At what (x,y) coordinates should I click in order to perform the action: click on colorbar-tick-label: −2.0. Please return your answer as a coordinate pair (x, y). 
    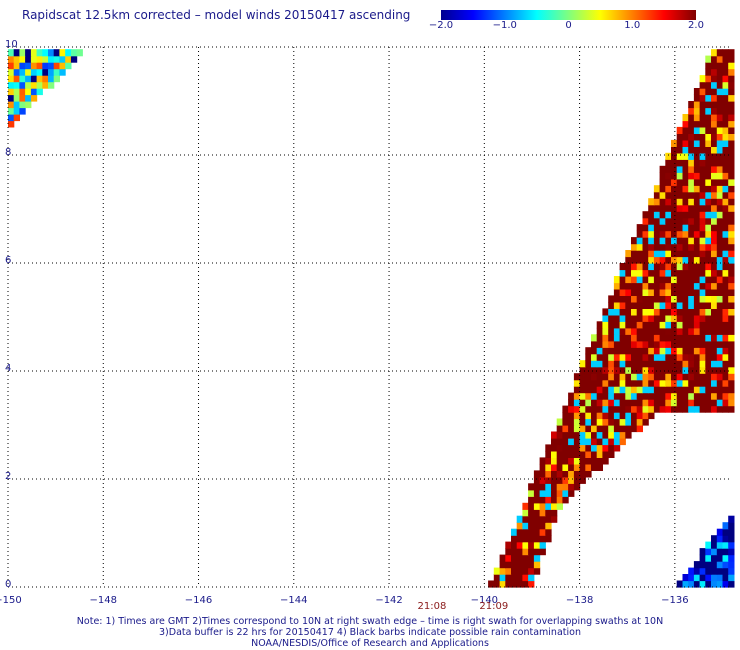
    Looking at the image, I should click on (441, 25).